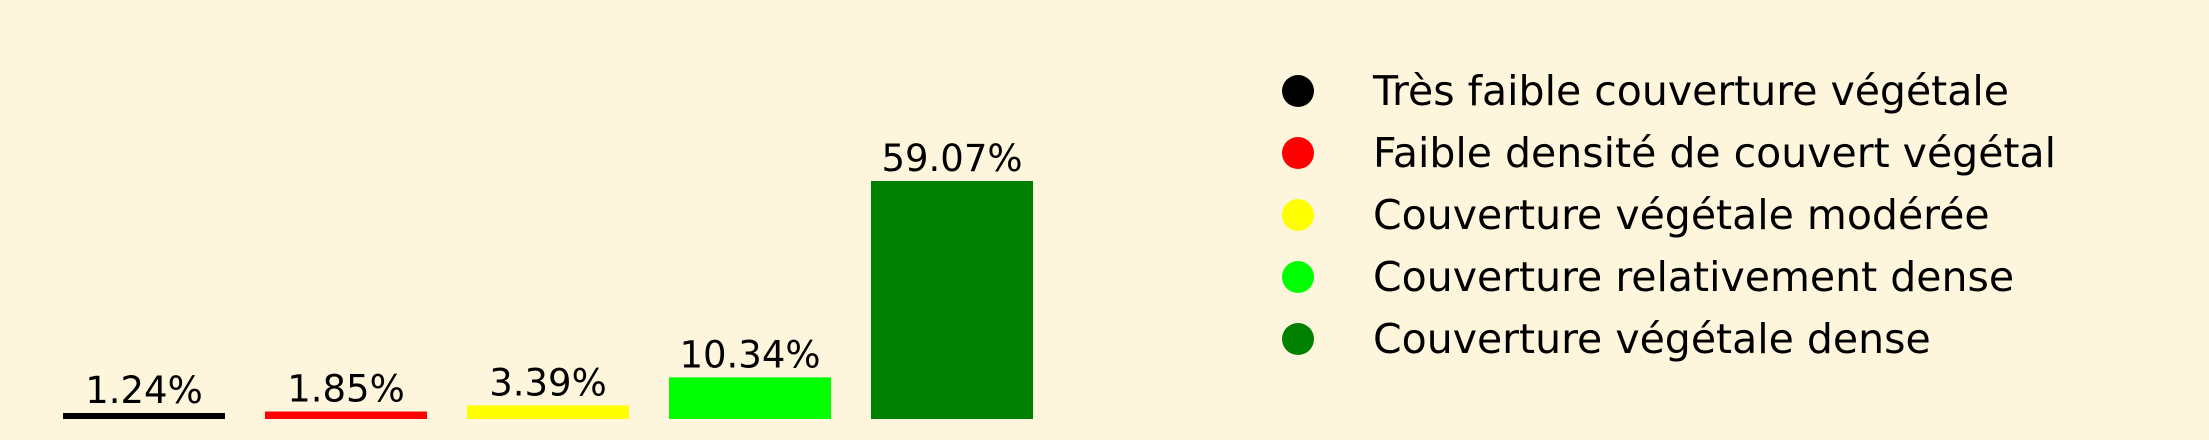 This screenshot has width=2209, height=440. Describe the element at coordinates (1690, 91) in the screenshot. I see `legend-label-1: Très faible couverture végétale` at that location.